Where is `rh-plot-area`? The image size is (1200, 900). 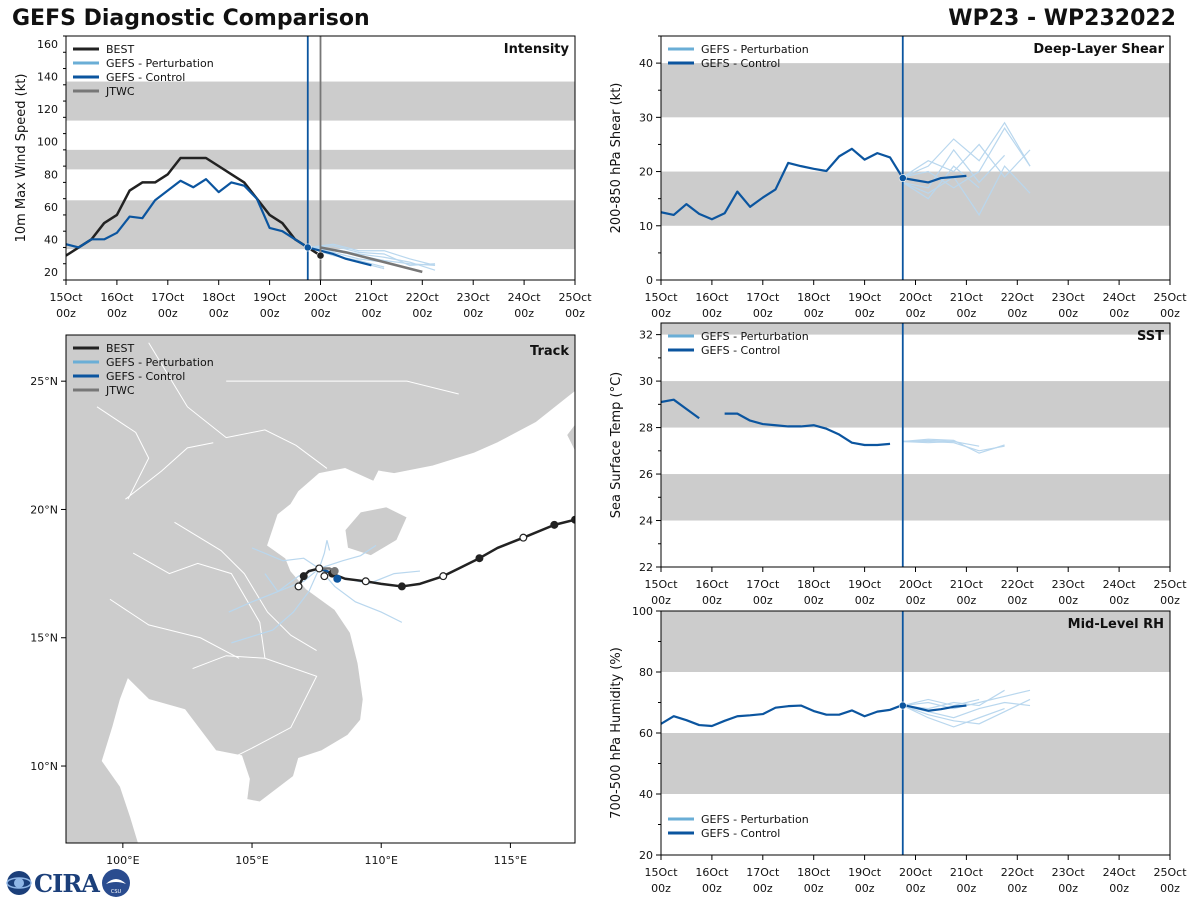
rh-plot-area is located at coordinates (915, 733).